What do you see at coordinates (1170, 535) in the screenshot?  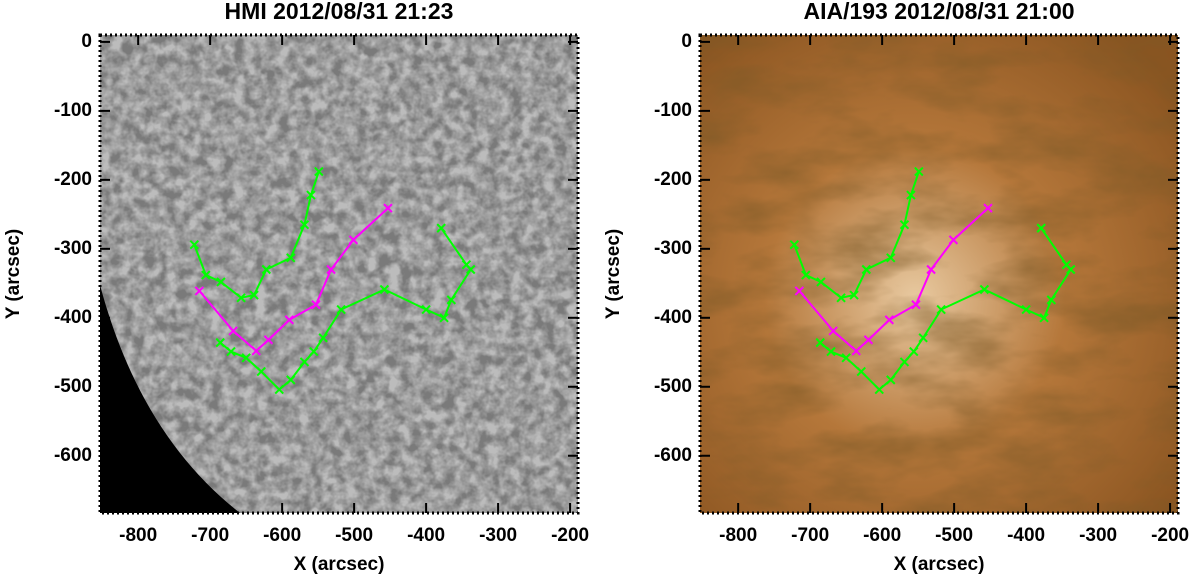 I see `x-tick-label: -200` at bounding box center [1170, 535].